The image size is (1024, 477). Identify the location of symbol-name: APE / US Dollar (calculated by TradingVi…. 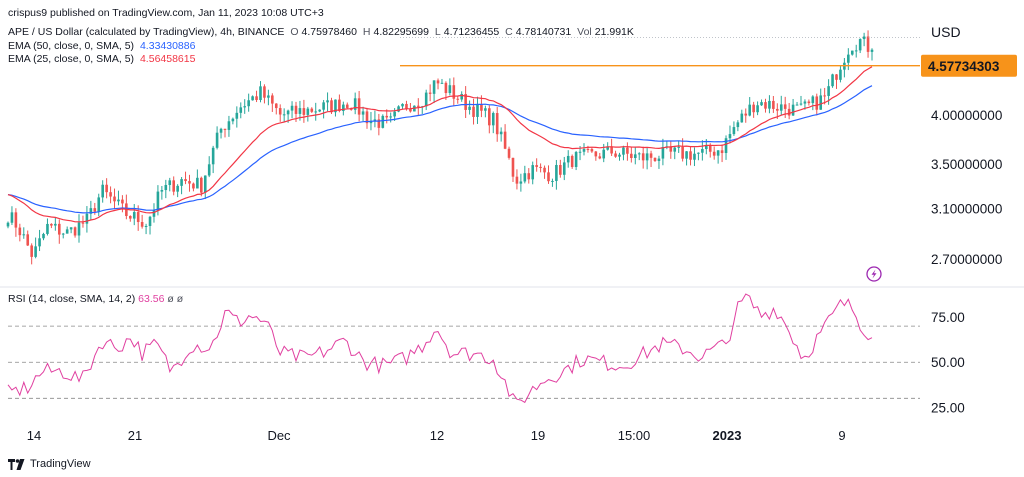
(146, 32).